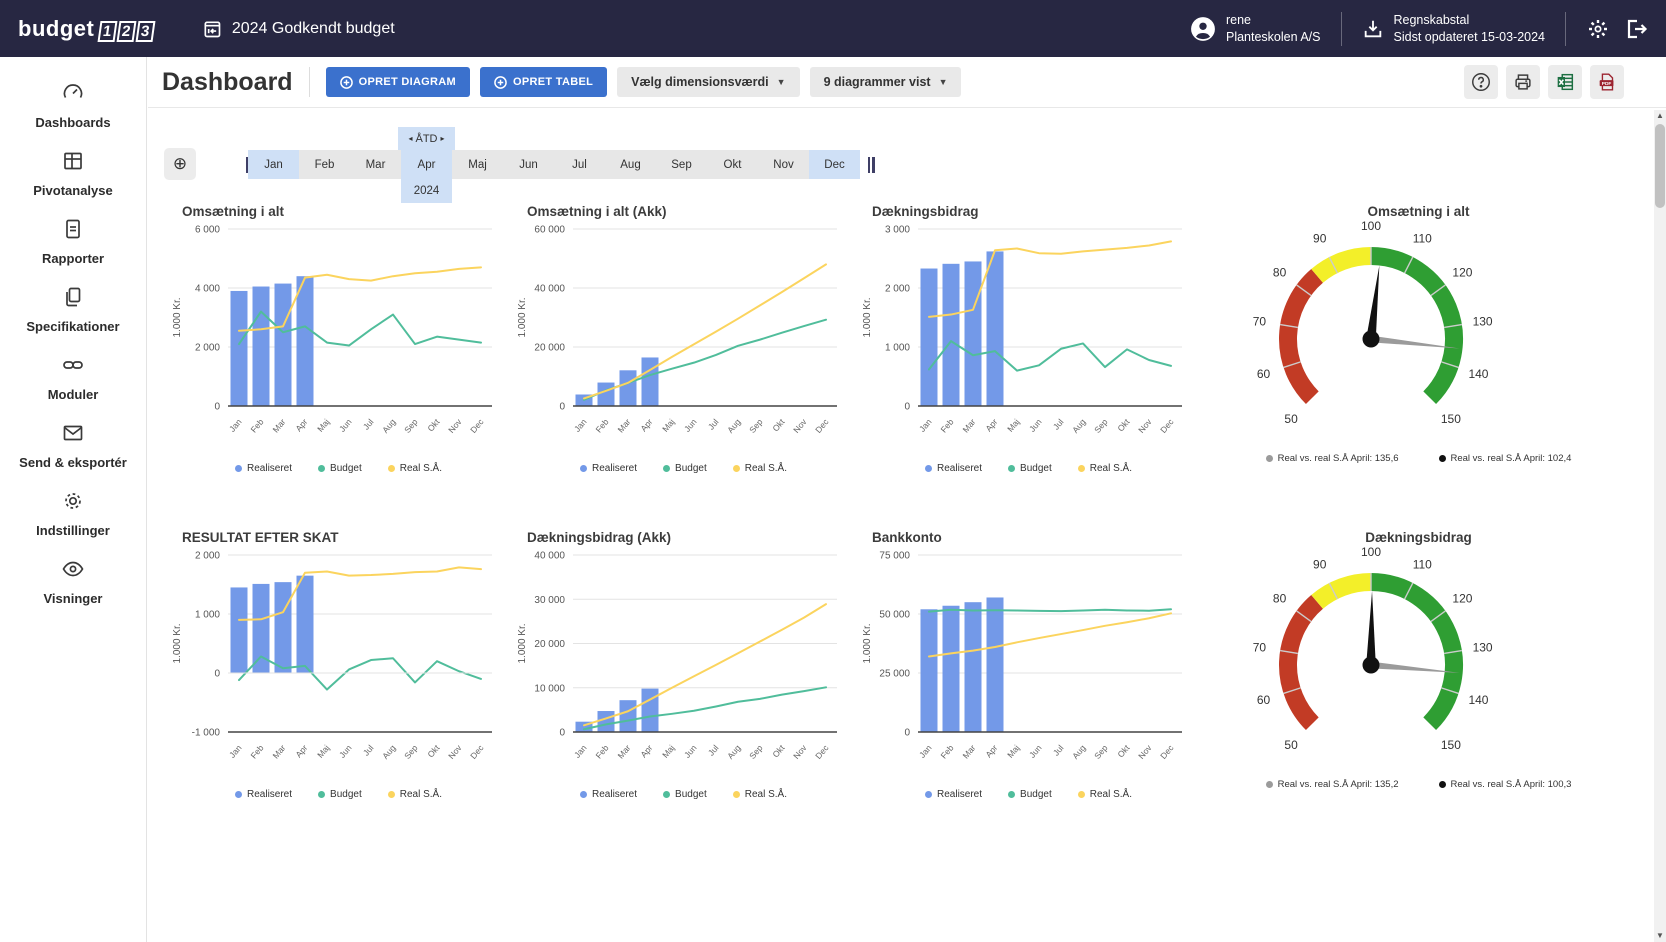 This screenshot has height=942, width=1666. Describe the element at coordinates (681, 164) in the screenshot. I see `month-cell-sep: Sep` at that location.